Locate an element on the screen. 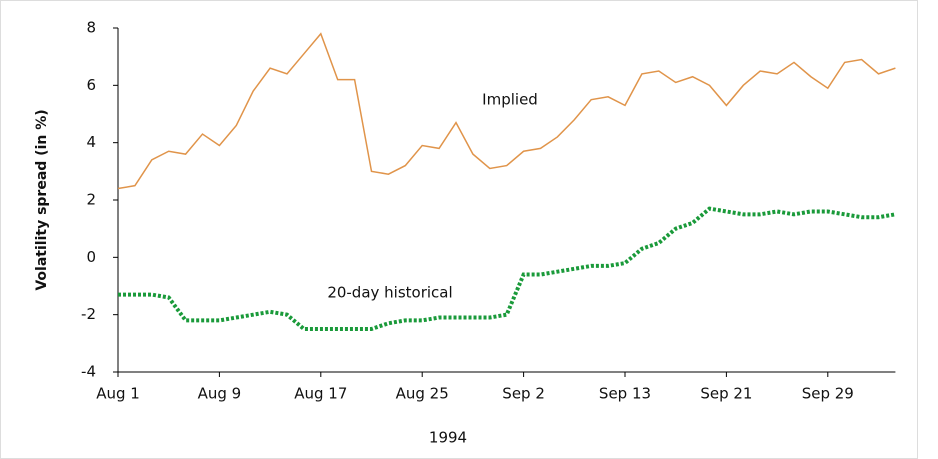  x-tick-label: Sep 13 is located at coordinates (625, 394).